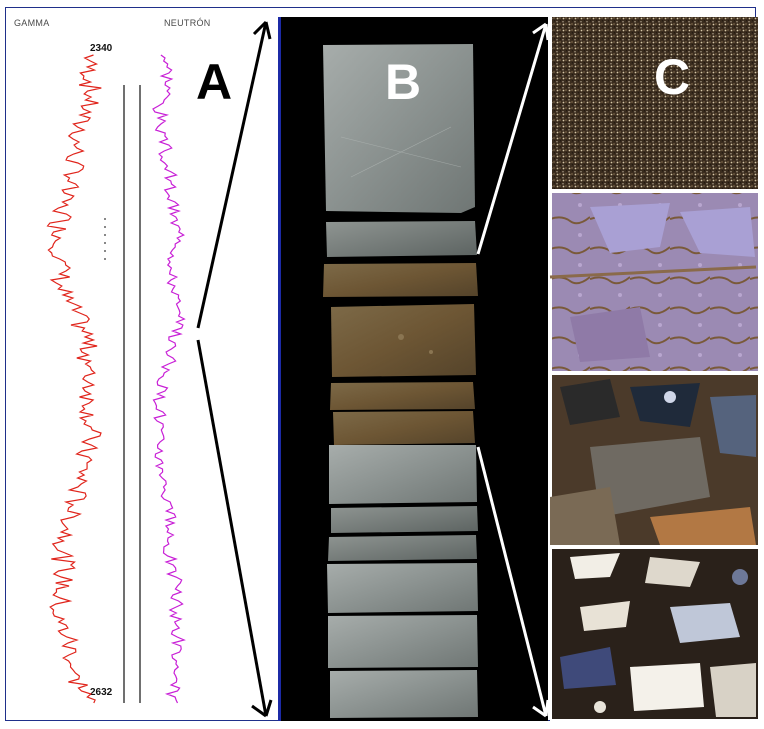  I want to click on gamma-header: GAMMA, so click(32, 23).